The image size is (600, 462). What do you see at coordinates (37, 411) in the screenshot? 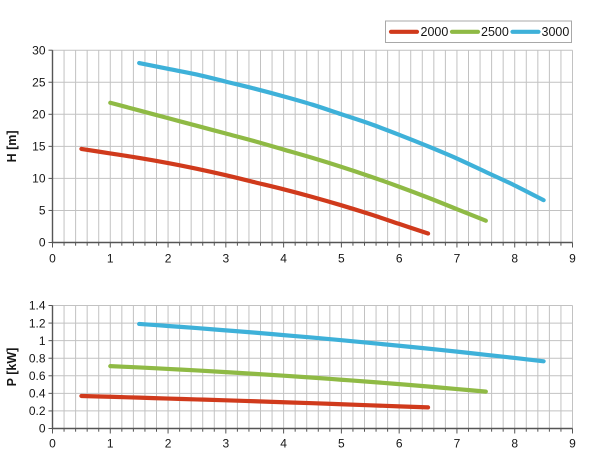
I see `y-tick-label: 0.2` at bounding box center [37, 411].